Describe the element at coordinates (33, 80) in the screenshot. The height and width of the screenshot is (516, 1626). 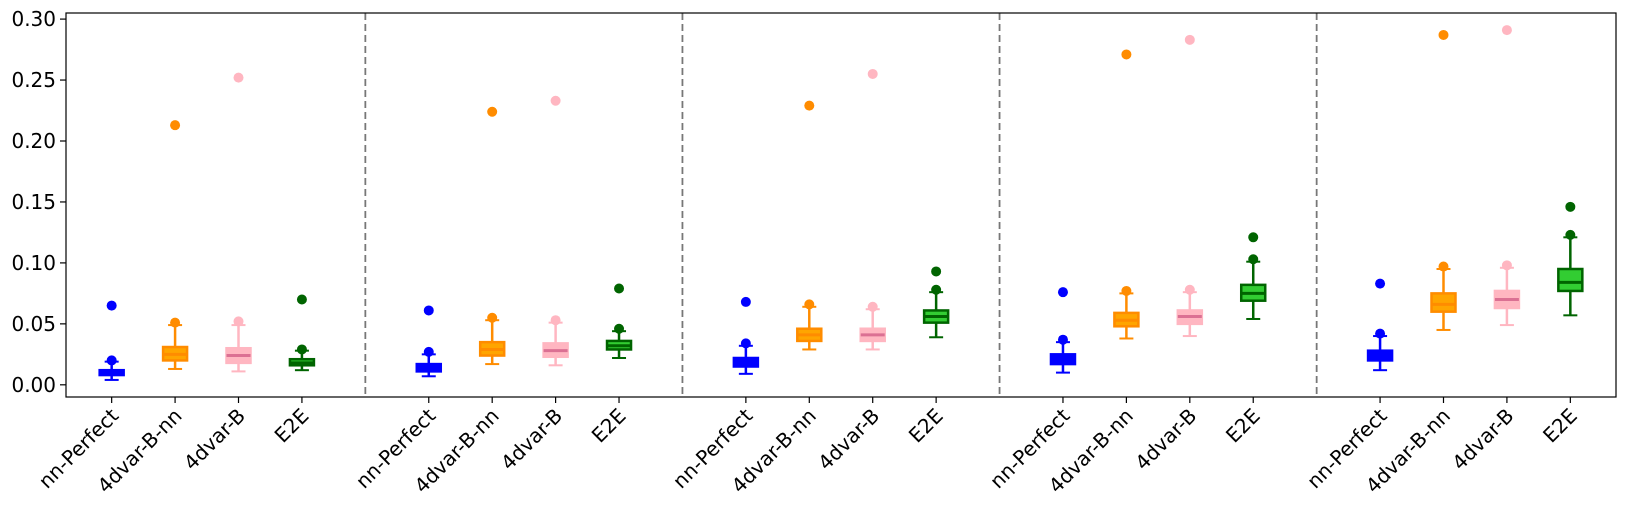
I see `y-tick-label: 0.25` at that location.